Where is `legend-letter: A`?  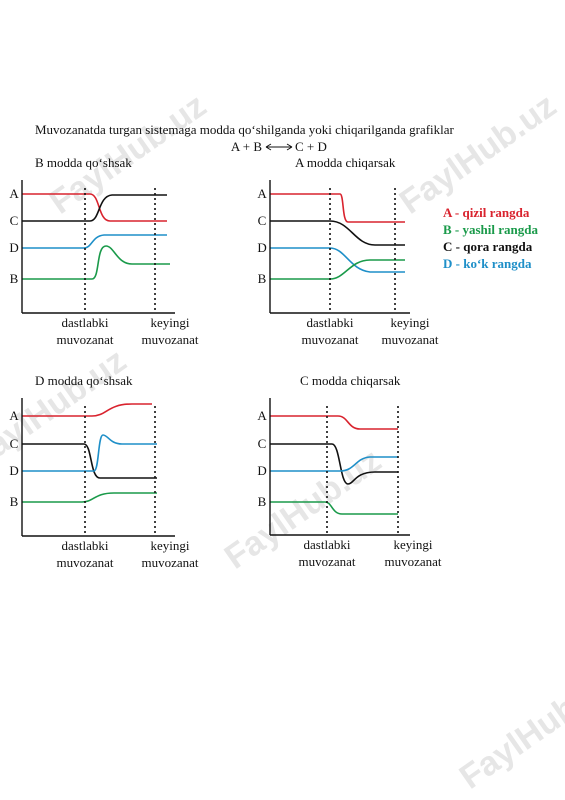 legend-letter: A is located at coordinates (448, 212).